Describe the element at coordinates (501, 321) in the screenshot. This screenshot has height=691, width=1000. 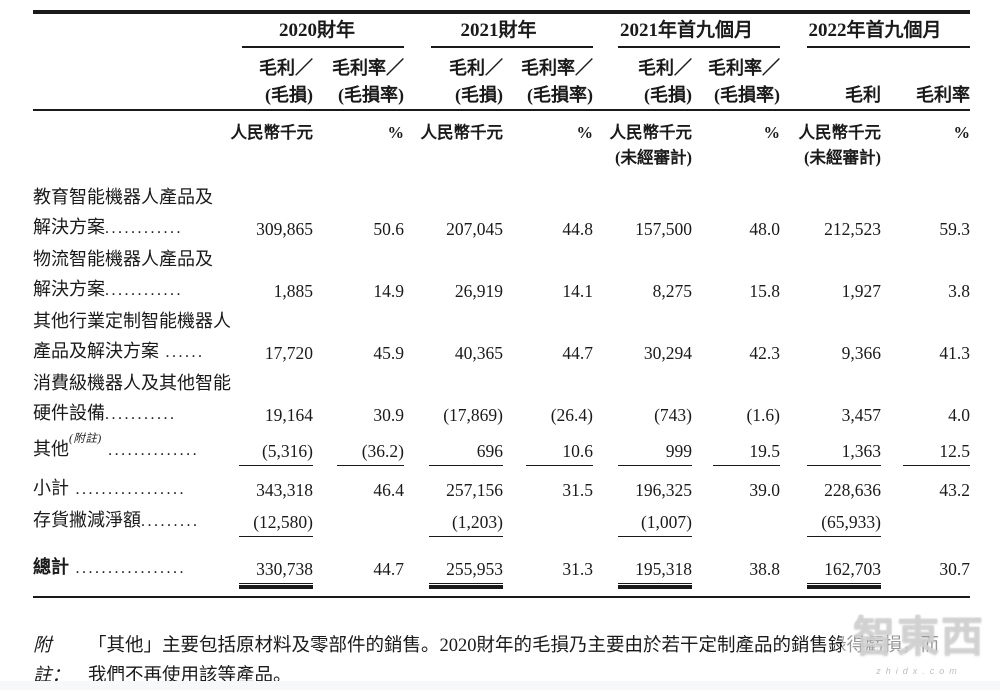
I see `table-row: 其他行業定制智能機器人` at that location.